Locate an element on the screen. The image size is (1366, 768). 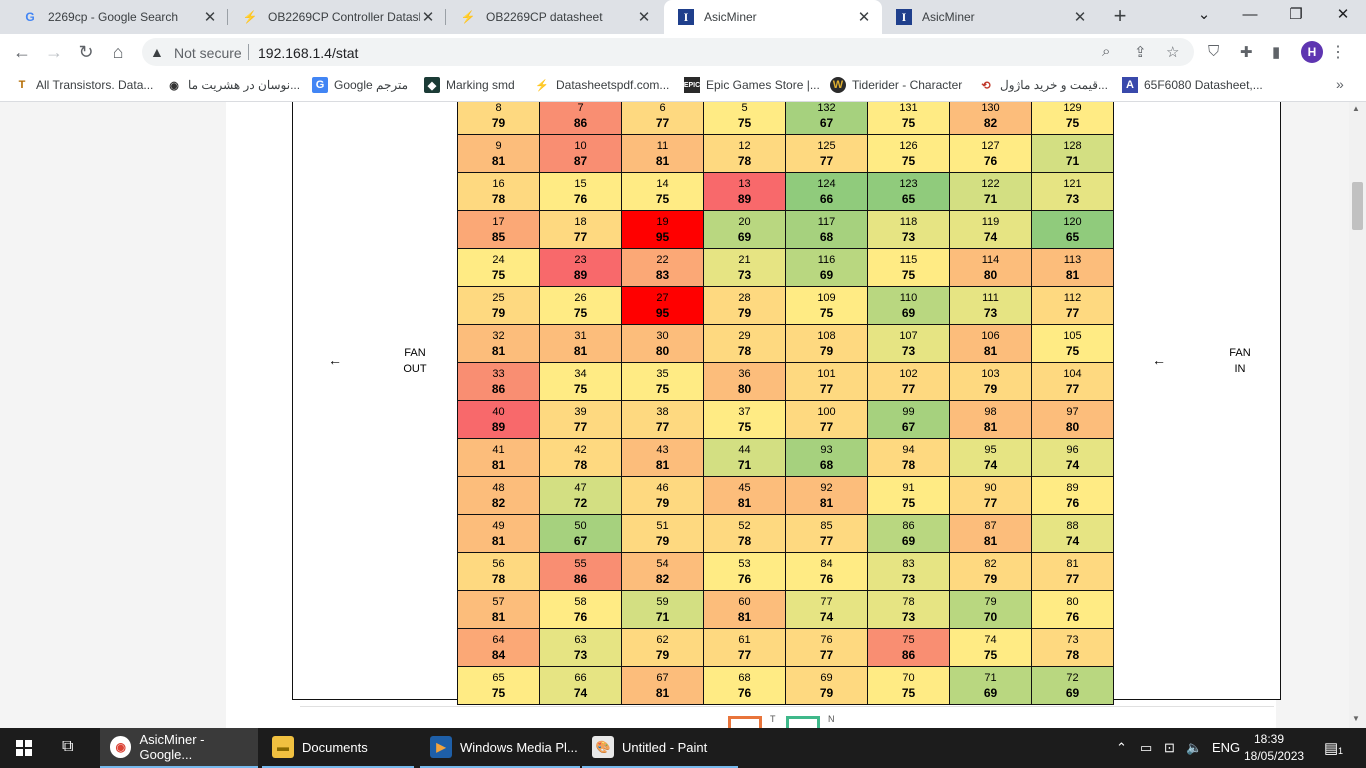
bookmarks-overflow-icon: » is located at coordinates (1340, 84).